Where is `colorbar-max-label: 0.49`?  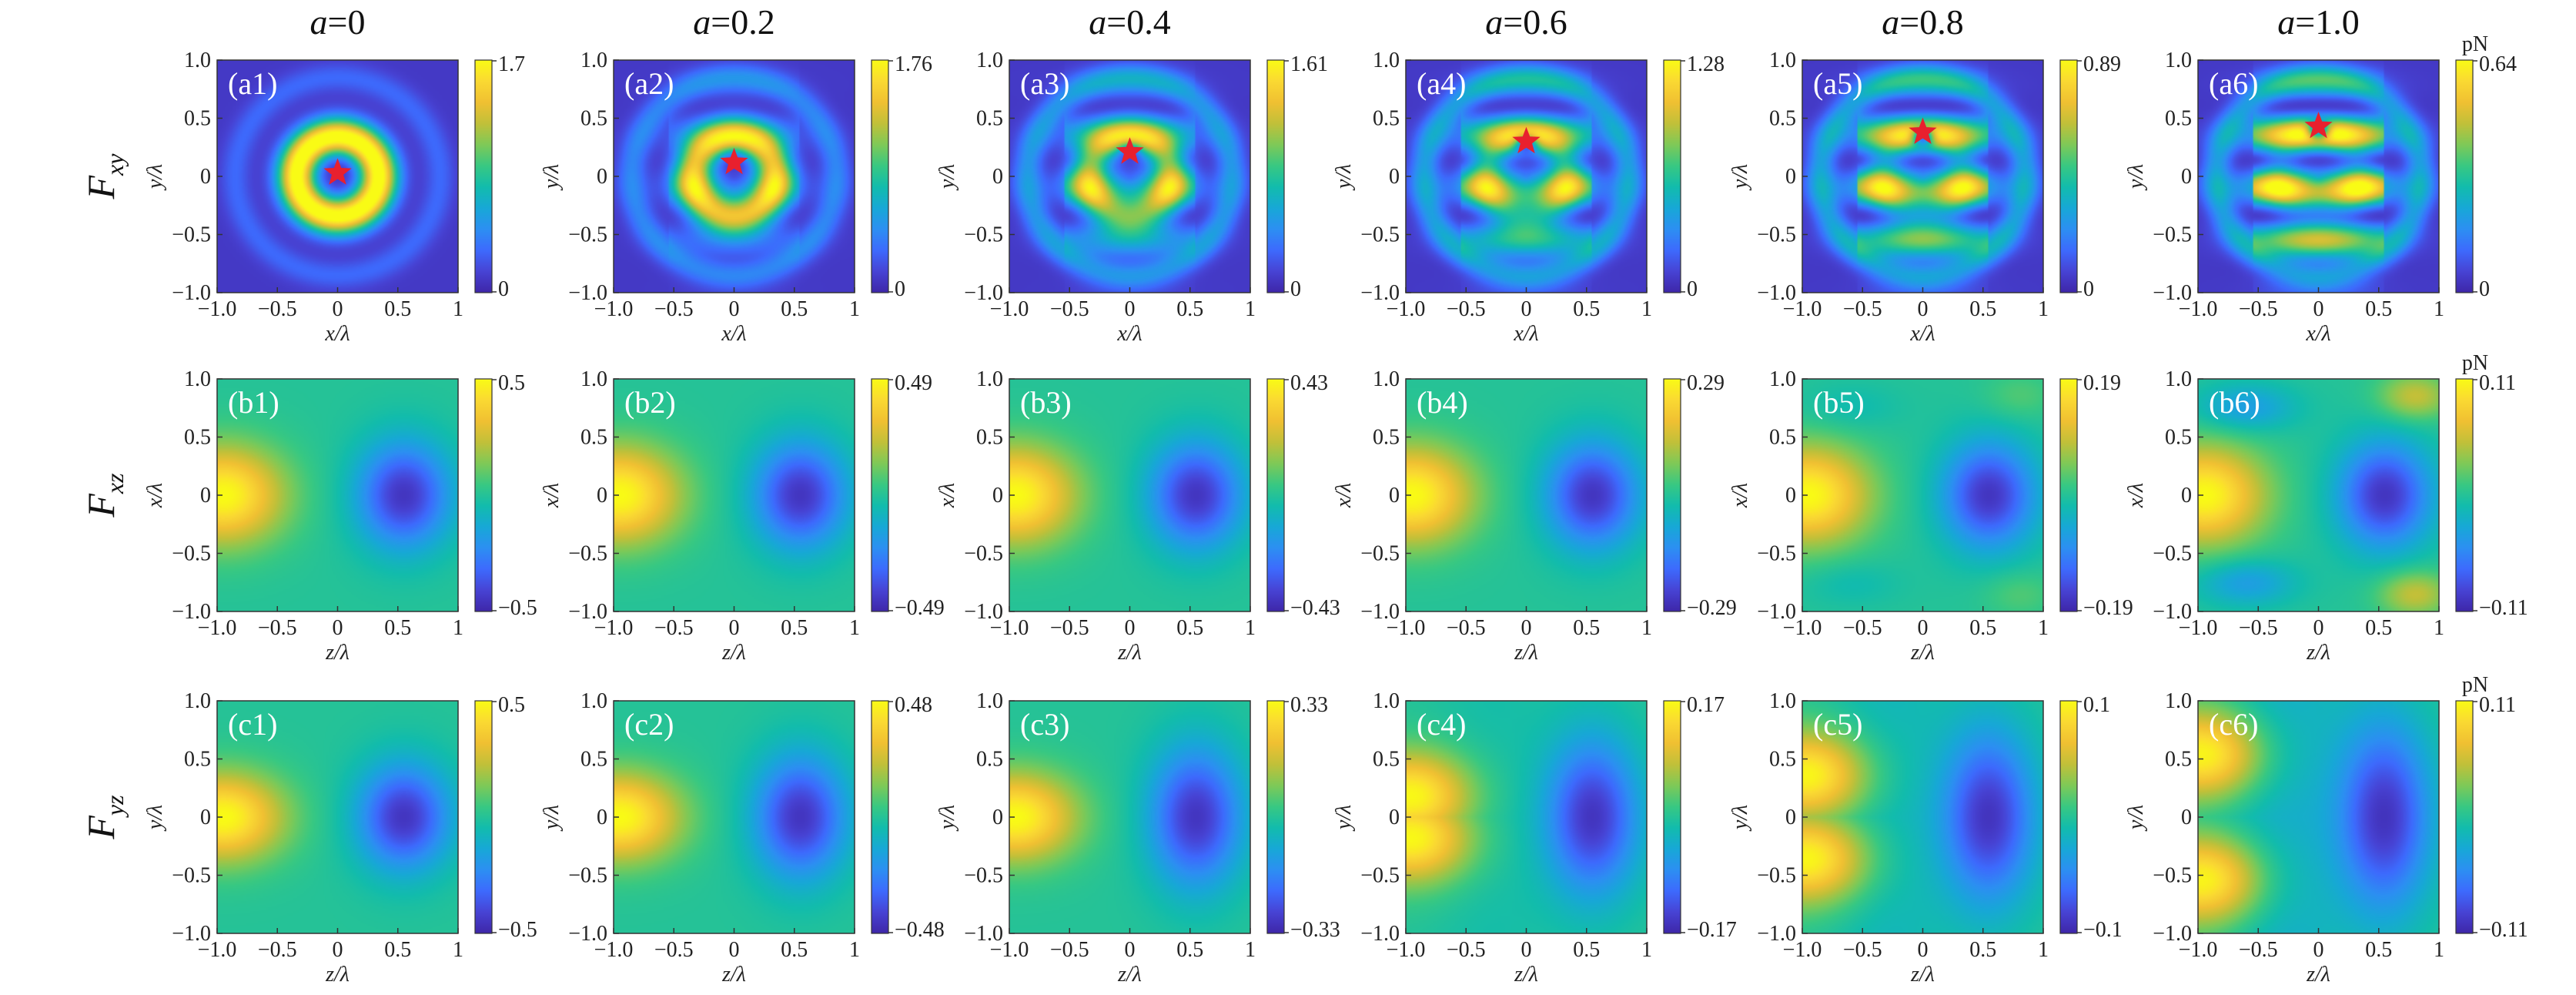 colorbar-max-label: 0.49 is located at coordinates (914, 383).